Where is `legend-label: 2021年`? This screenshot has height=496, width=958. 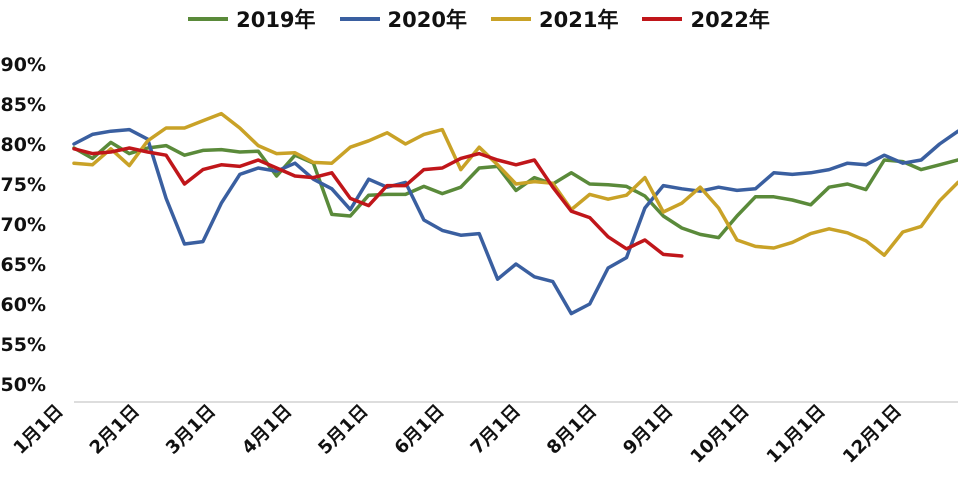 legend-label: 2021年 is located at coordinates (579, 20).